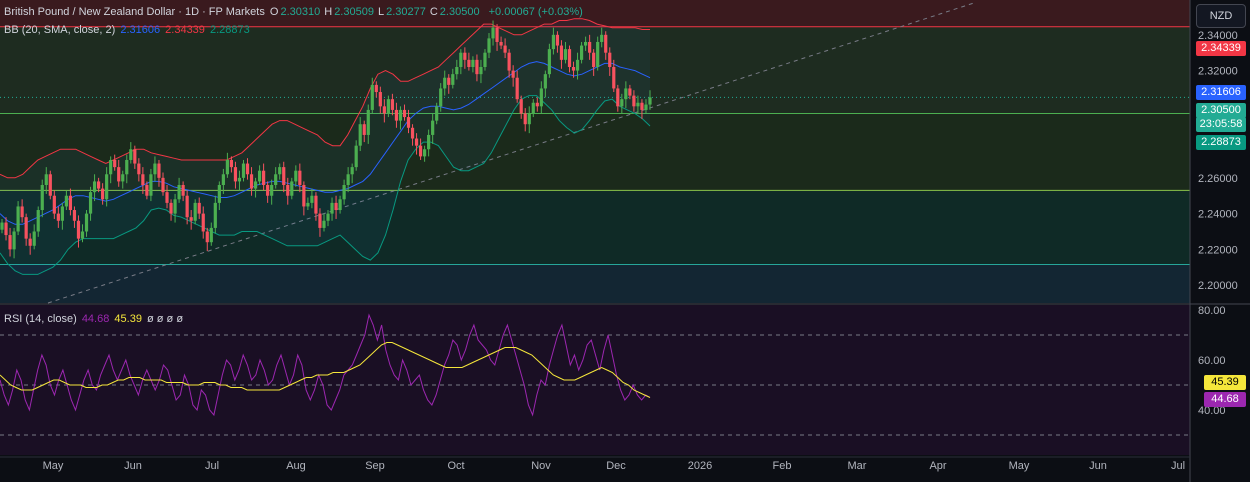 The height and width of the screenshot is (482, 1250). I want to click on rsi-value: 44.68, so click(95, 319).